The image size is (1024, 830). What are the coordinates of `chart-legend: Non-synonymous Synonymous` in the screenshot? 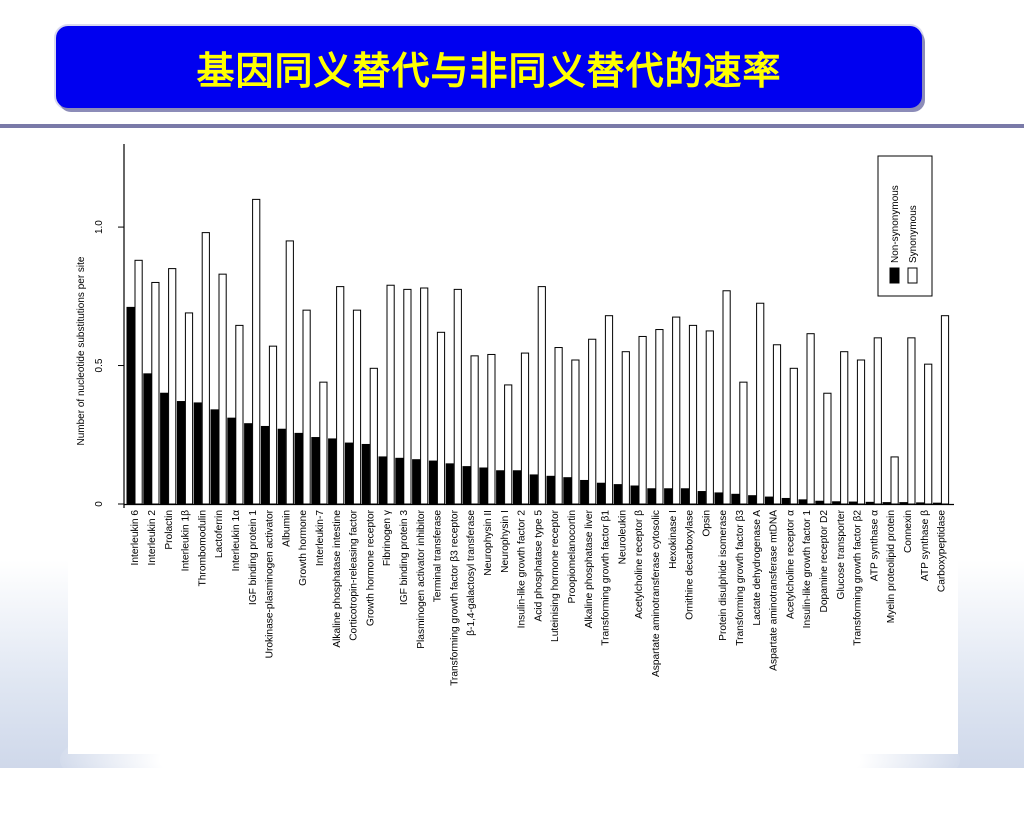 It's located at (905, 226).